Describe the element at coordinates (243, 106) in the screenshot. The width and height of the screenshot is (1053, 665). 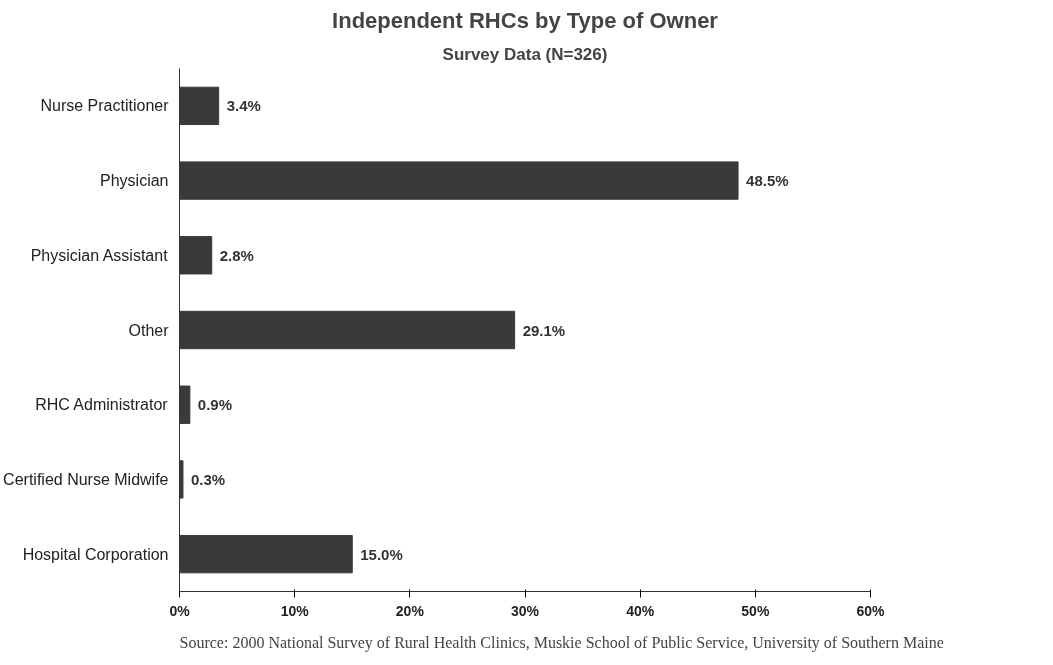
I see `data-label: 3.4%` at that location.